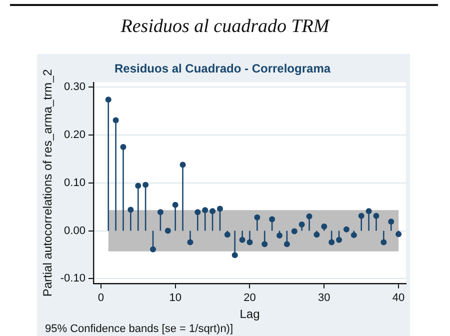 This screenshot has height=336, width=450. Describe the element at coordinates (250, 298) in the screenshot. I see `x-tick-label: 20` at that location.